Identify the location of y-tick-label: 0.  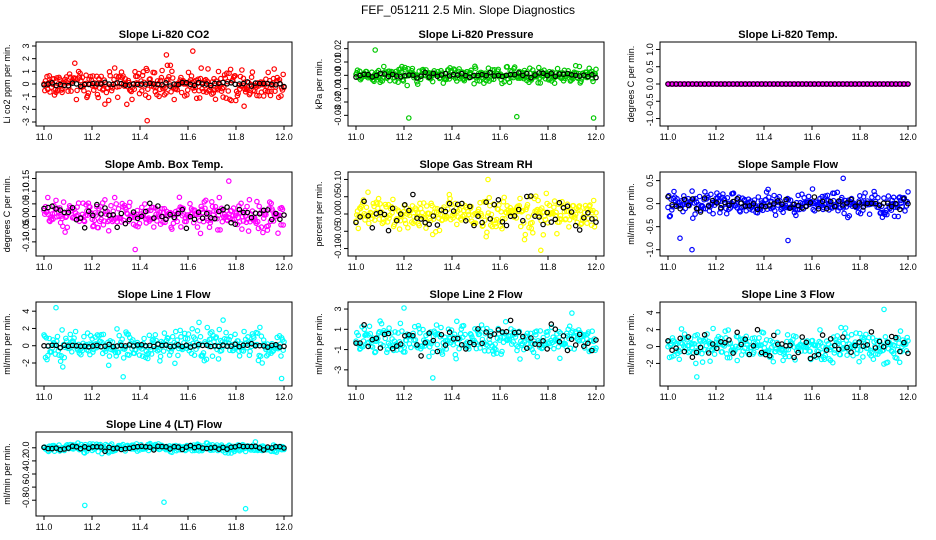
(650, 346).